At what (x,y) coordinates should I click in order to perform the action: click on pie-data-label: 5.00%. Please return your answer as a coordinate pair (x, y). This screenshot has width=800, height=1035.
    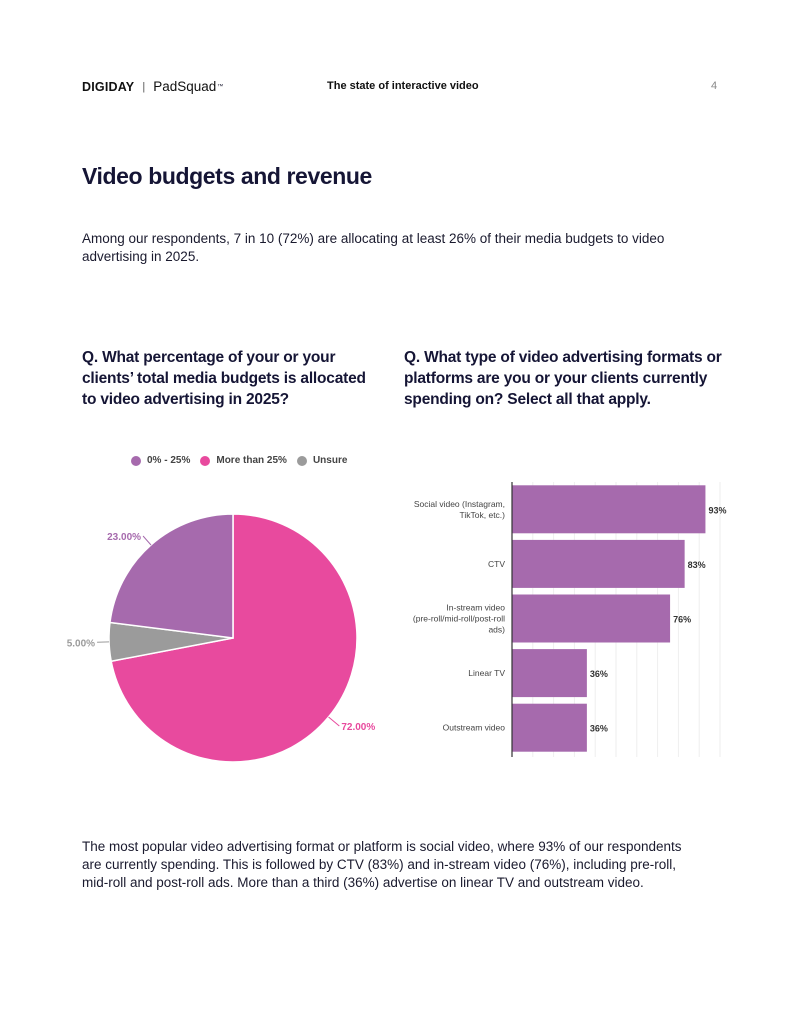
    Looking at the image, I should click on (81, 643).